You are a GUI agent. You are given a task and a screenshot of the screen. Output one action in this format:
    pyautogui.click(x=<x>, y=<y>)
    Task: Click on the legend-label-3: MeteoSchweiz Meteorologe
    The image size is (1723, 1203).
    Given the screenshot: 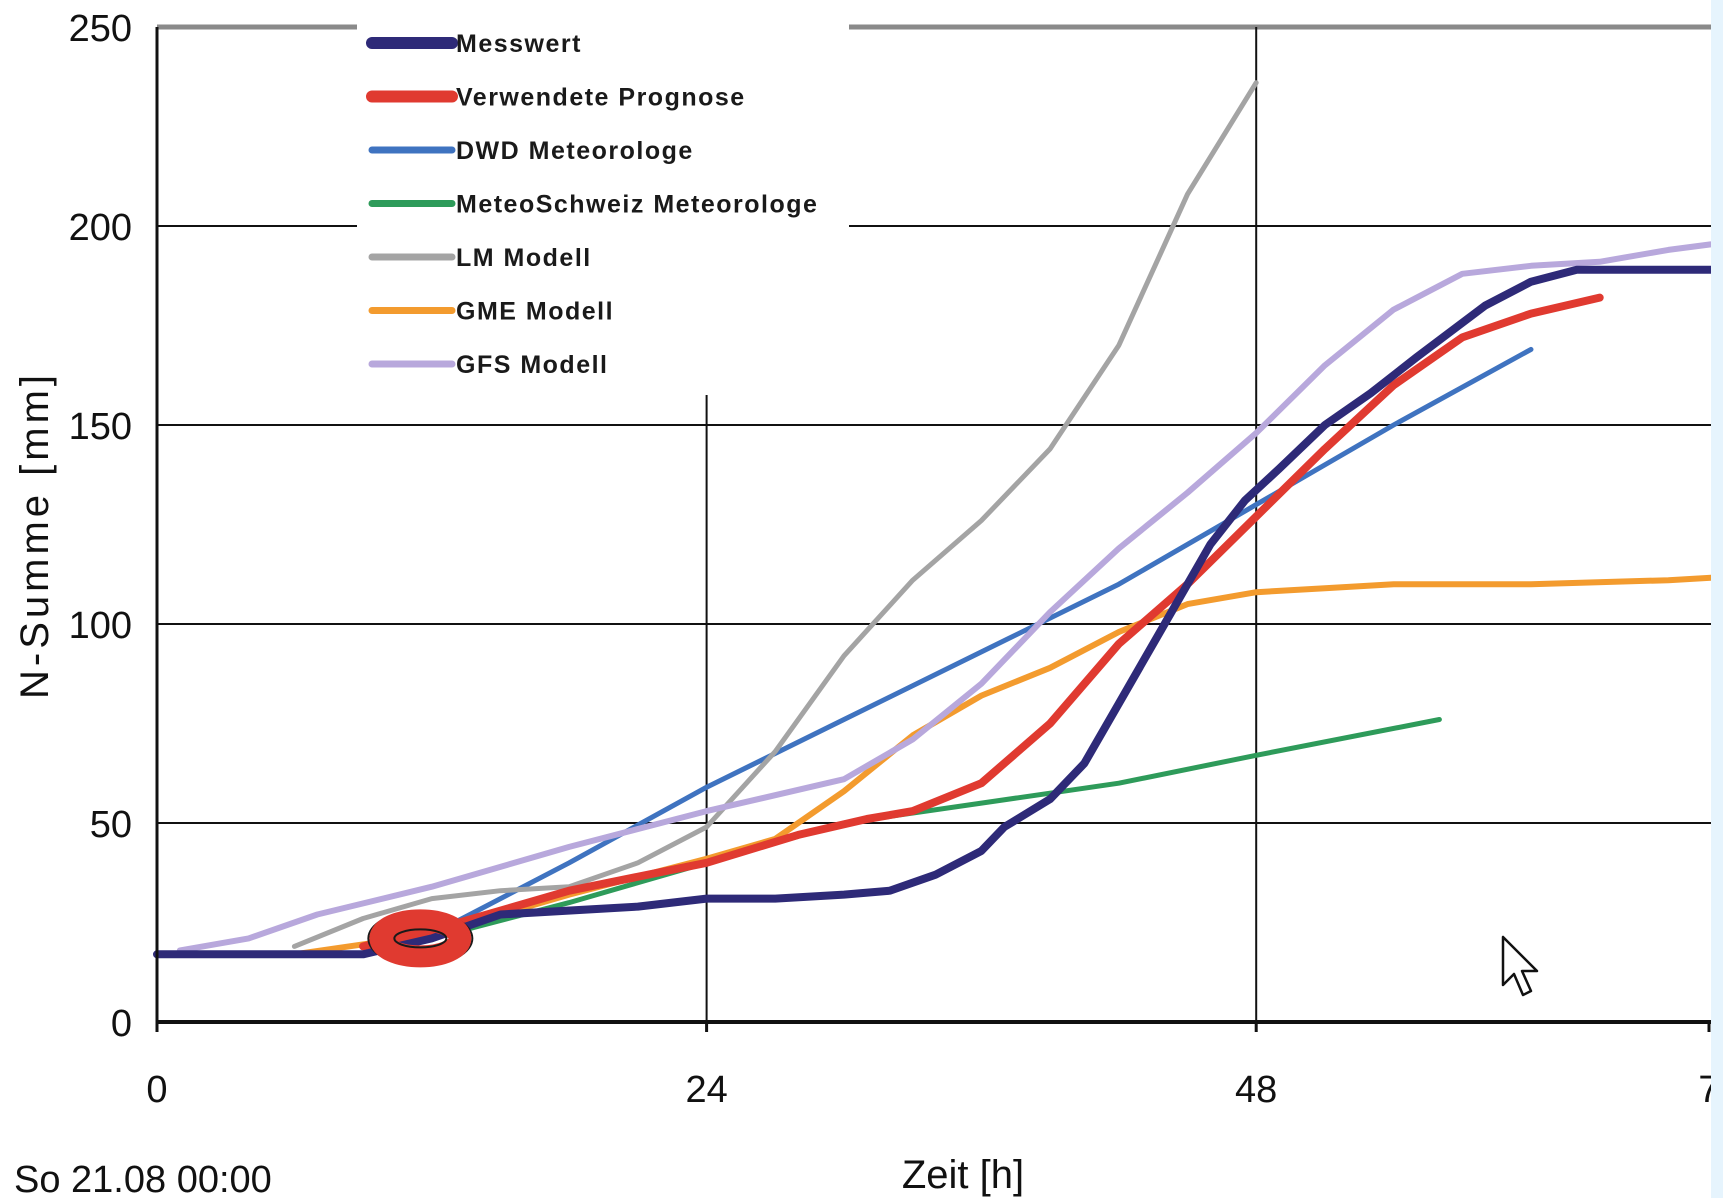 What is the action you would take?
    pyautogui.click(x=637, y=205)
    